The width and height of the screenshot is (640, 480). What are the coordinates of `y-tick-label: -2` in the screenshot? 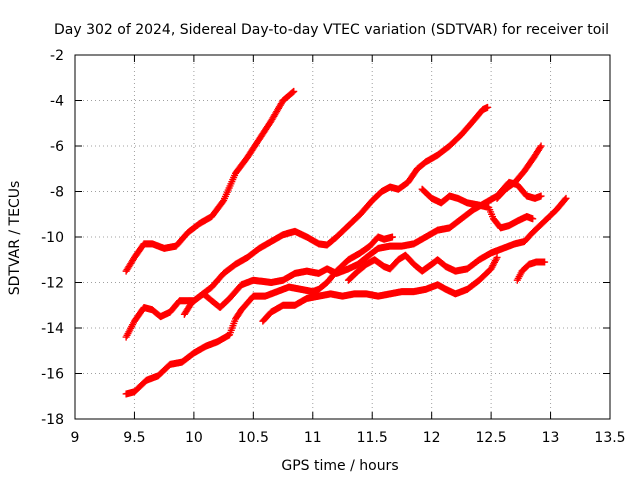 It's located at (57, 56).